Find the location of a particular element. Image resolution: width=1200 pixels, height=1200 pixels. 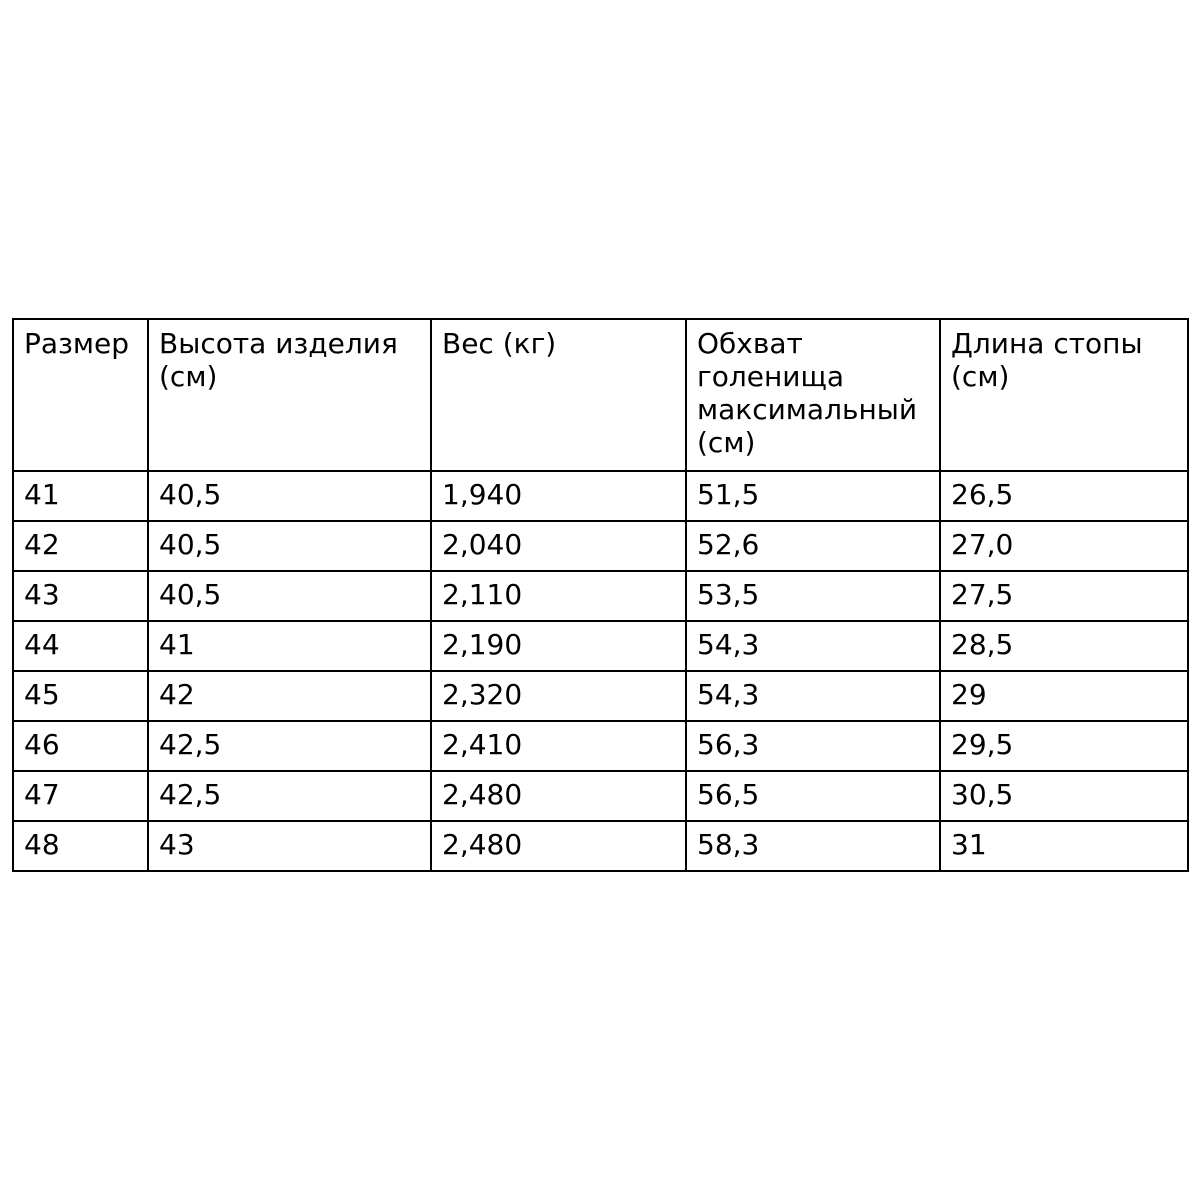

table-cell: 2,040 is located at coordinates (558, 546).